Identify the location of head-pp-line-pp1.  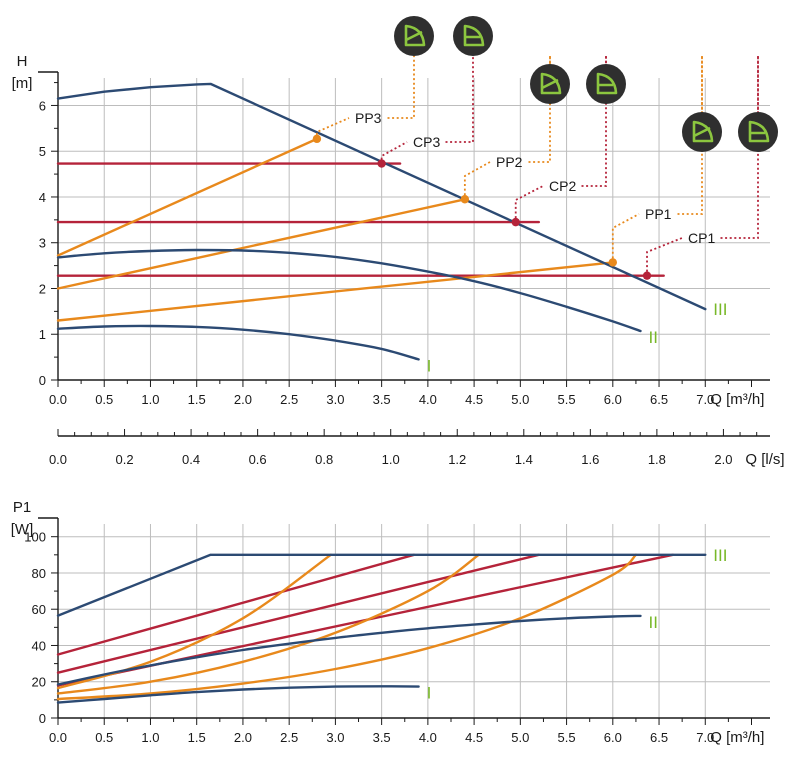
(335, 291).